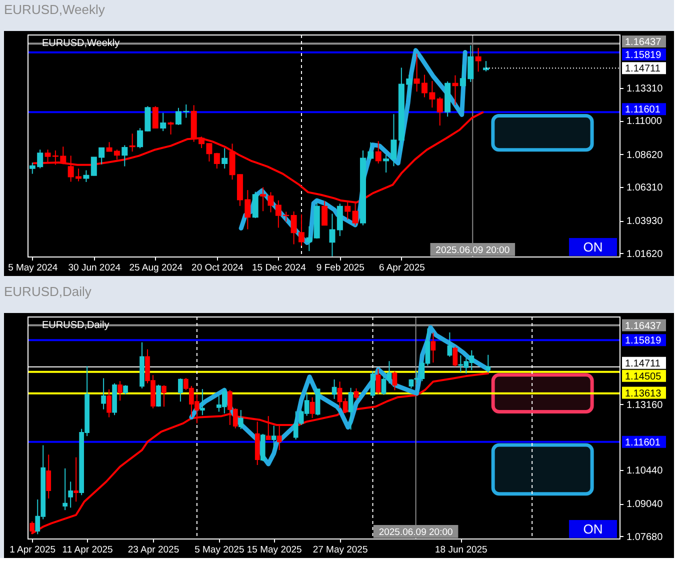  Describe the element at coordinates (274, 550) in the screenshot. I see `x-tick-label: 15 May 2025` at that location.